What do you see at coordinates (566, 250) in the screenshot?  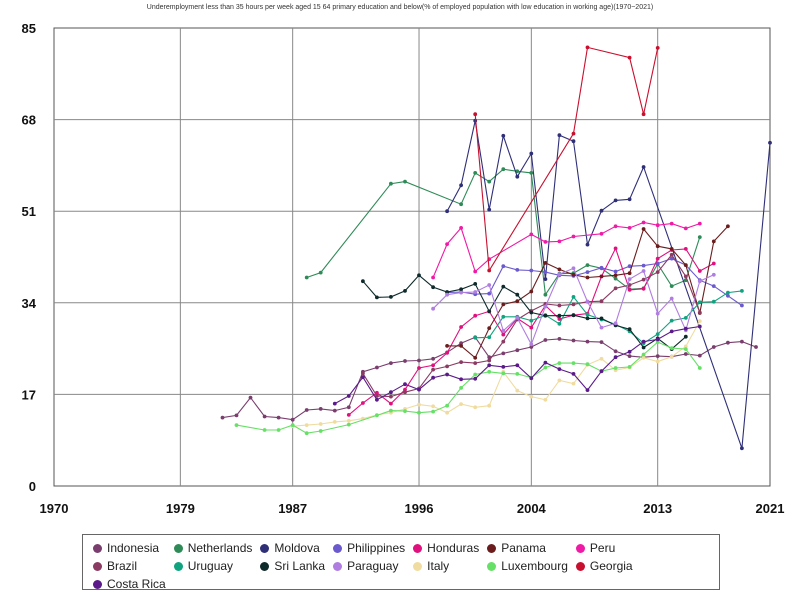 I see `series-peru` at bounding box center [566, 250].